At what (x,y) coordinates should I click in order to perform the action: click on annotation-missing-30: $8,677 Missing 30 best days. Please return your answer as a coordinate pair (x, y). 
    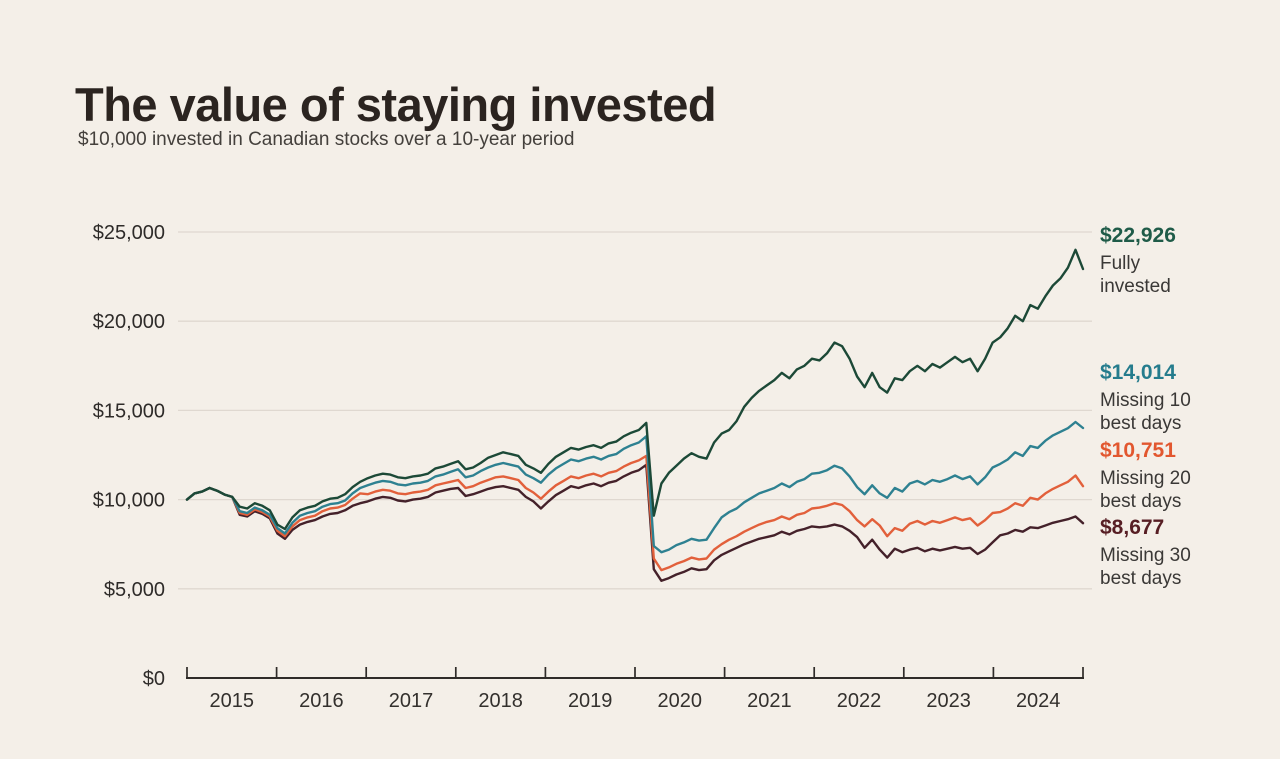
    Looking at the image, I should click on (1187, 553).